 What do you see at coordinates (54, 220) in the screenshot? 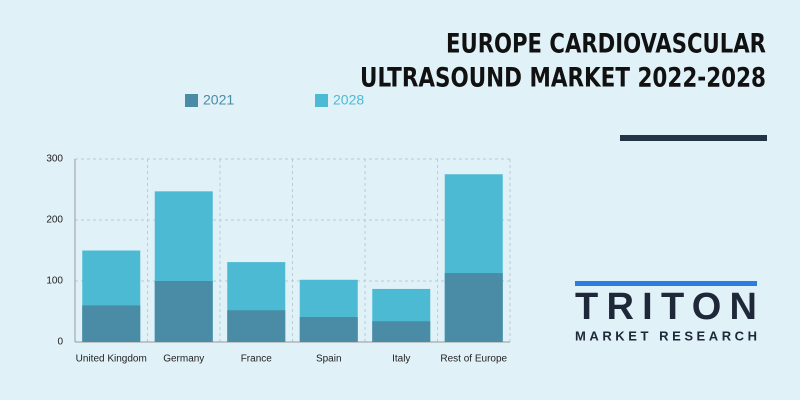
I see `y-tick-label: 200` at bounding box center [54, 220].